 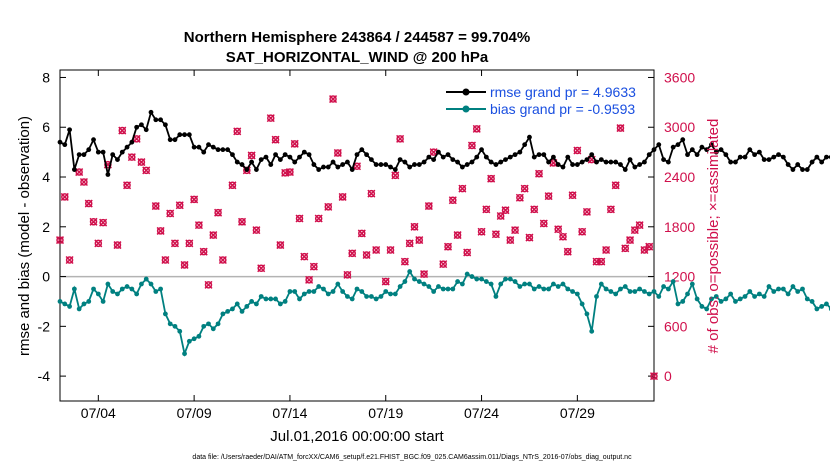 I want to click on legend-rmse-marker, so click(x=466, y=92).